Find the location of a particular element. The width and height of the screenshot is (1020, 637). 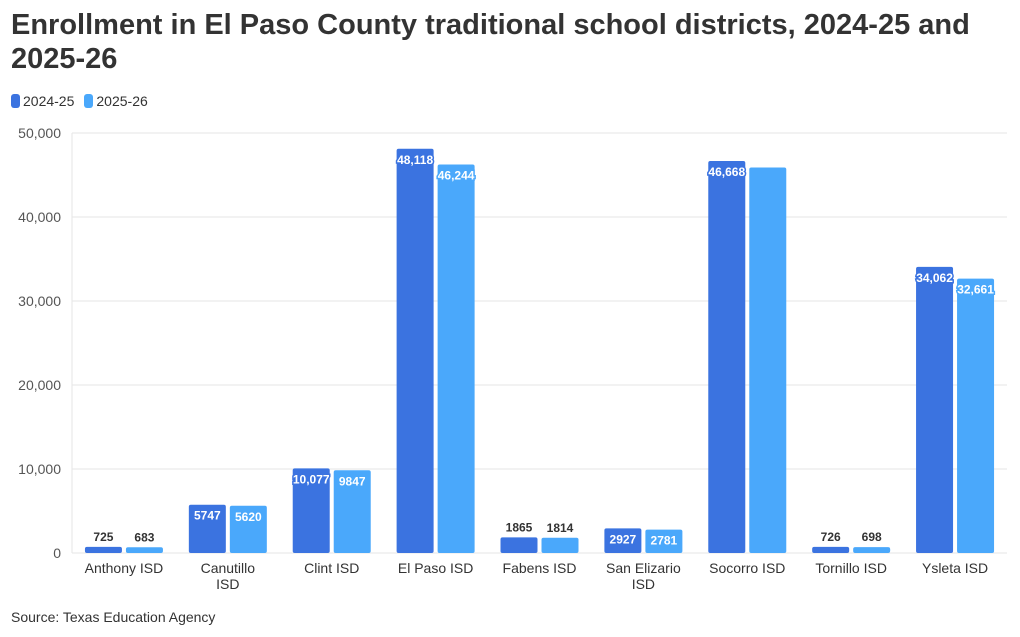

x-tick-label: Anthony ISD is located at coordinates (124, 568).